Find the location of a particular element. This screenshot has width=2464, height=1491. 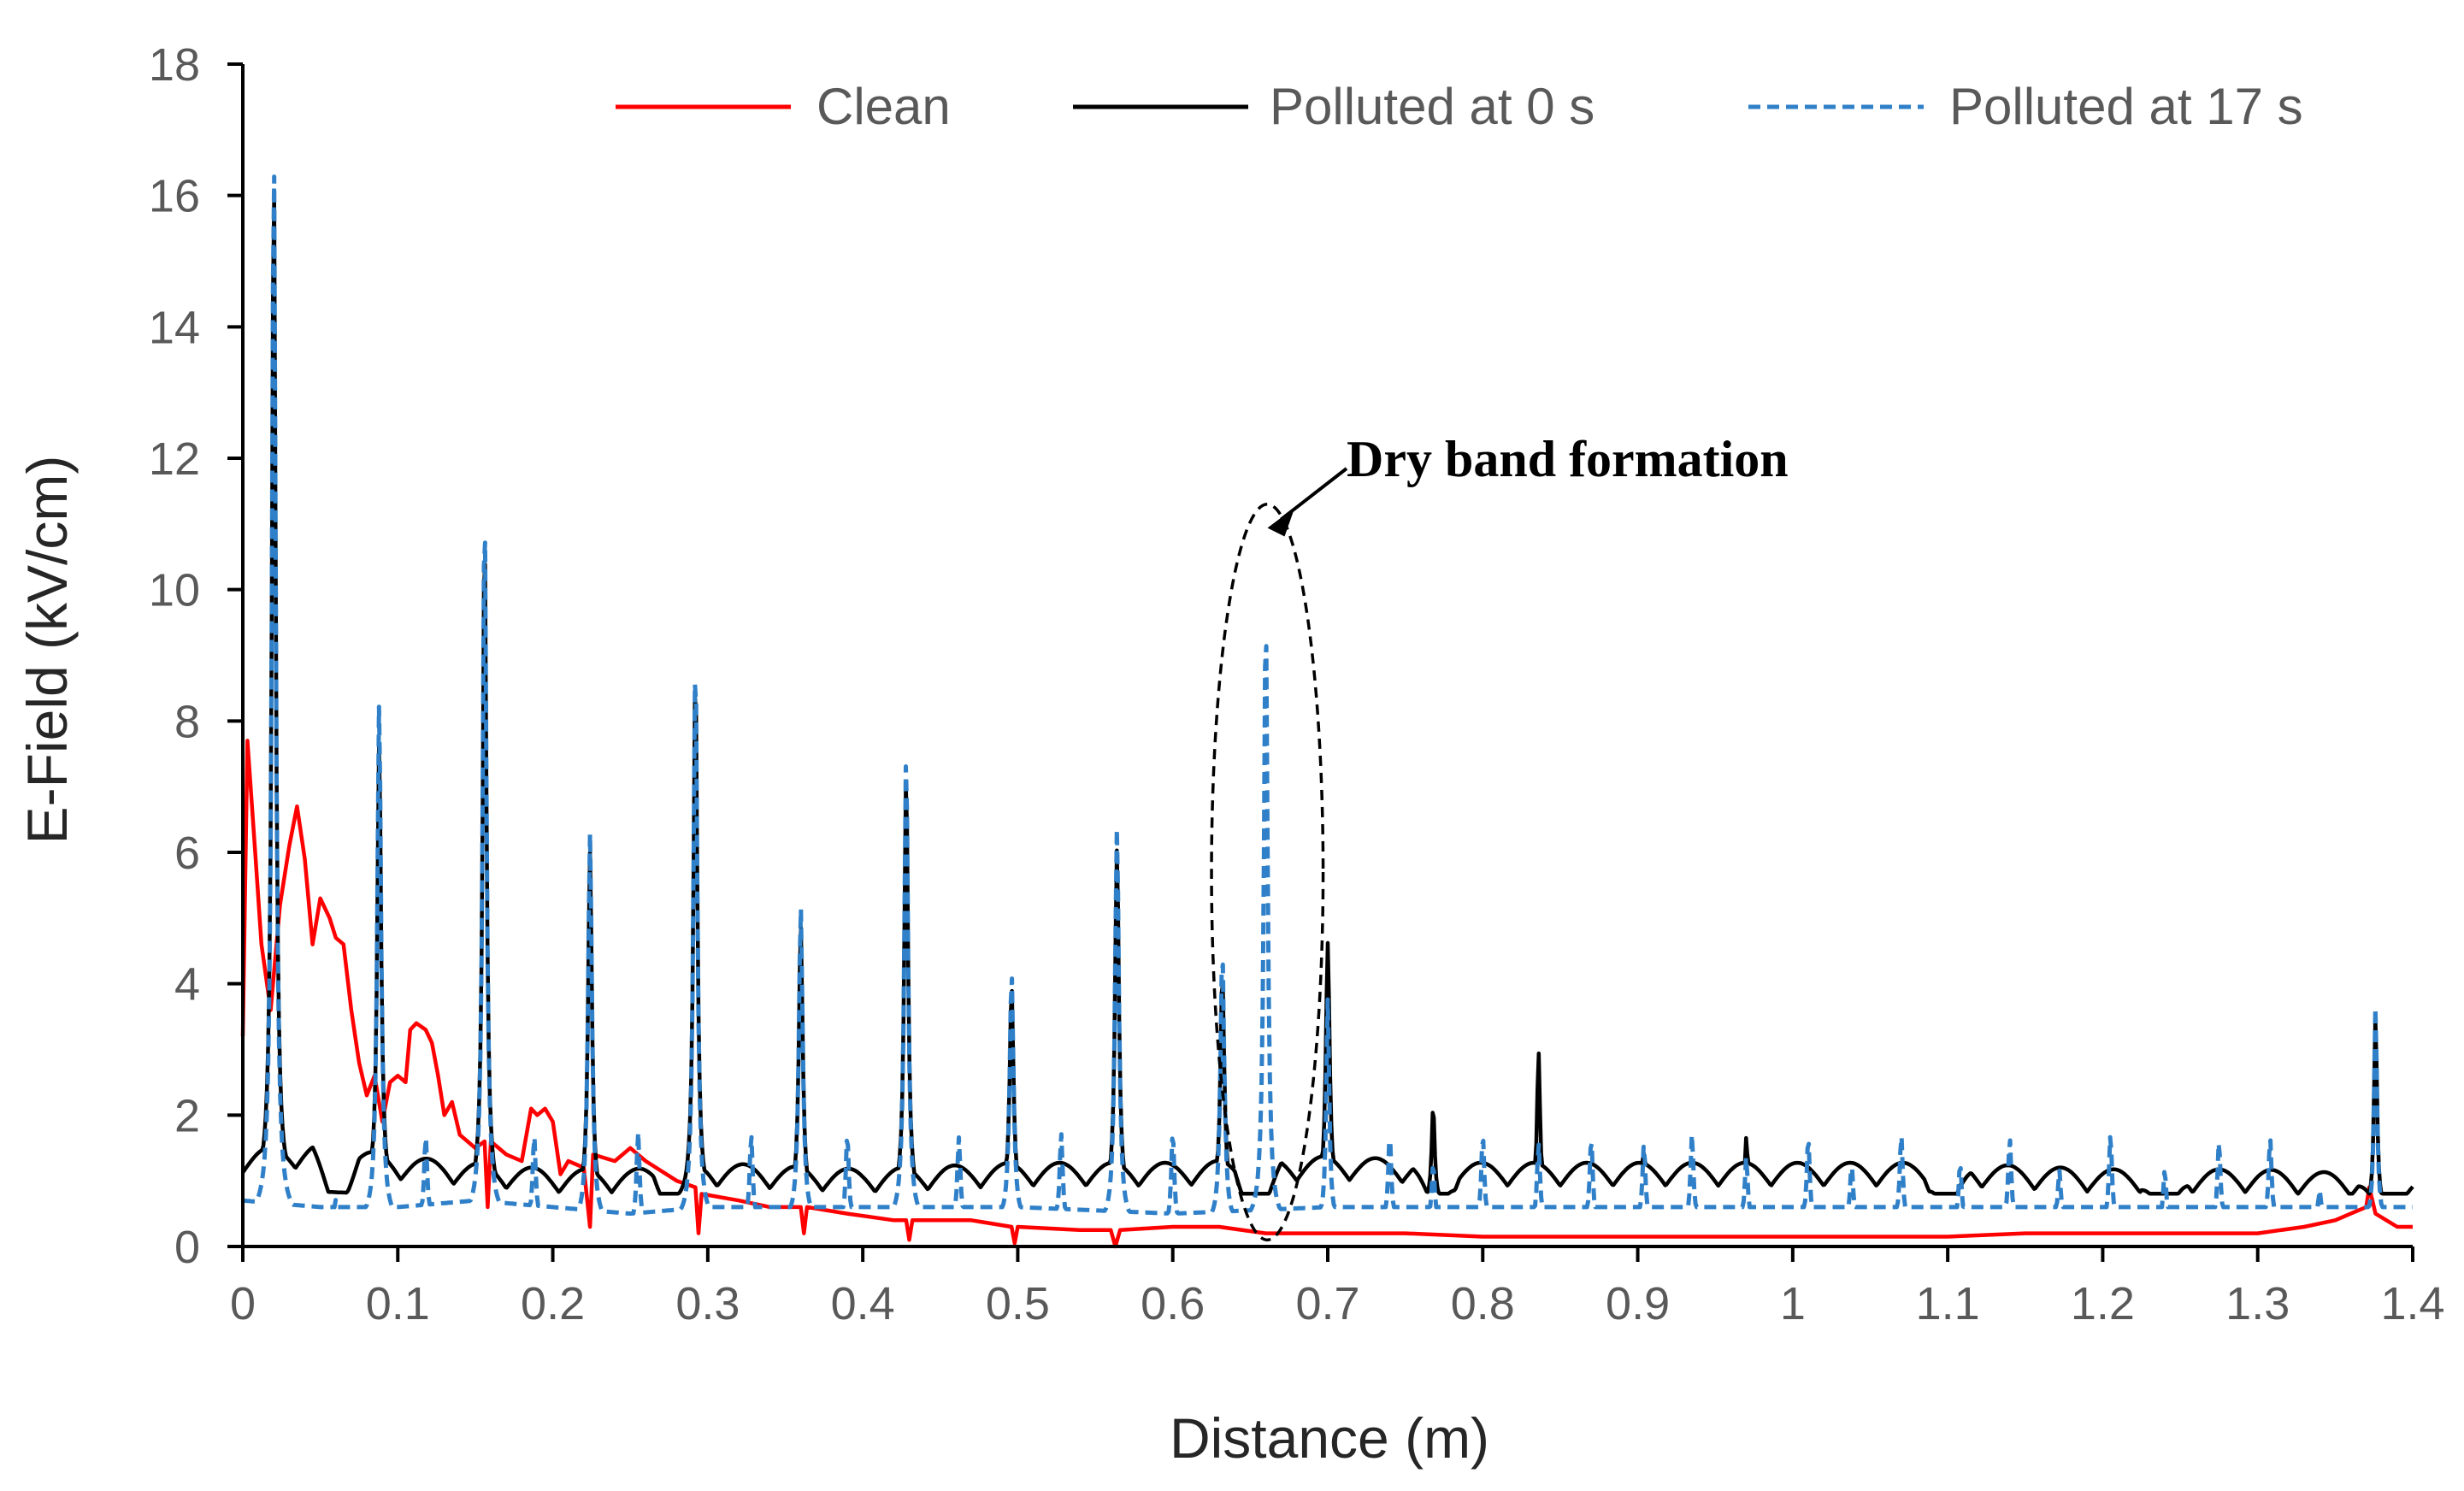

y-tick-label: 6 is located at coordinates (187, 853).